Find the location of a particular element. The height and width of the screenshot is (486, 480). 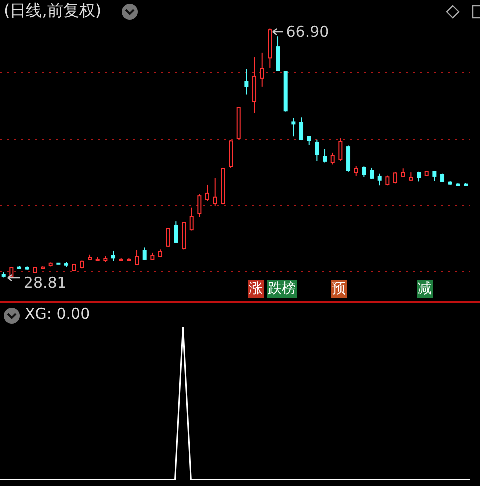

annotation: 涨 is located at coordinates (256, 289).